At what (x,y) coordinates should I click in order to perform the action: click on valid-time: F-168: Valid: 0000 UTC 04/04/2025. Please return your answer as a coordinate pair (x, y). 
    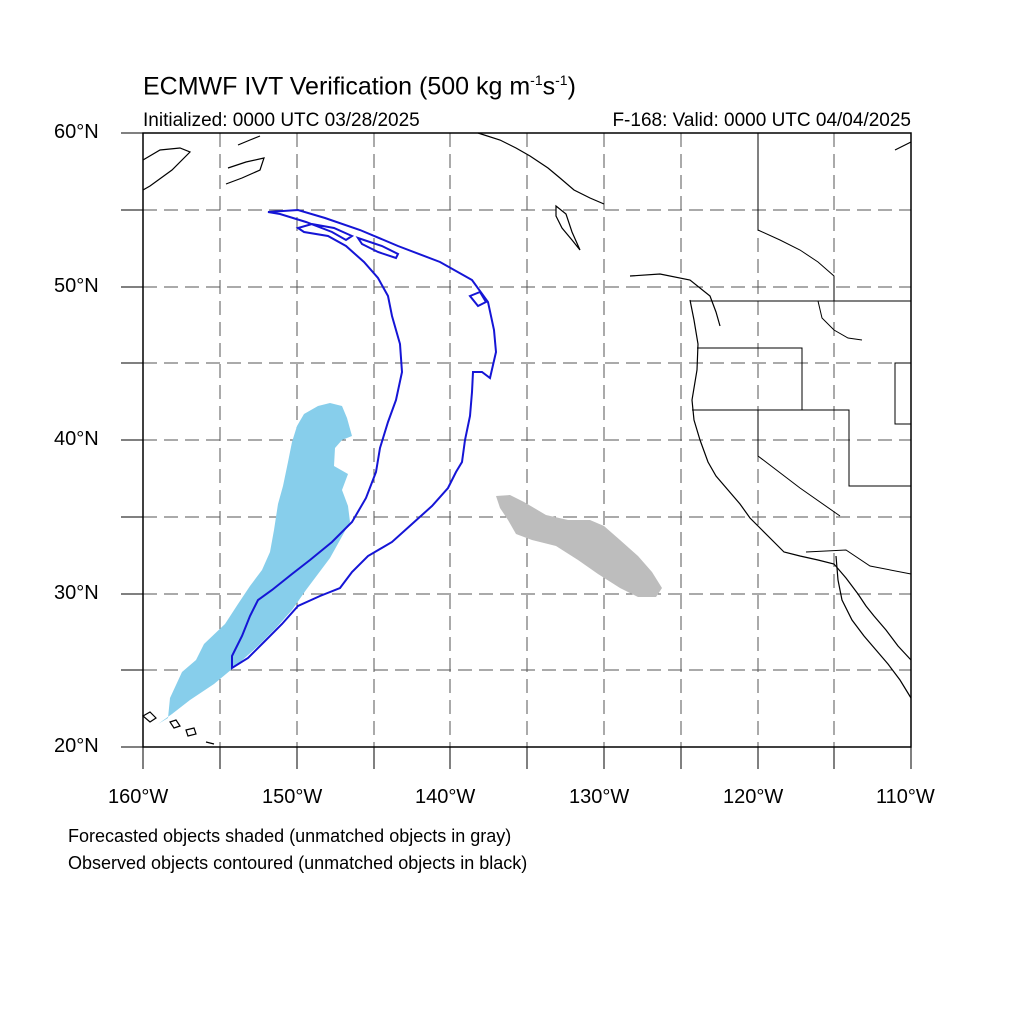
    Looking at the image, I should click on (761, 120).